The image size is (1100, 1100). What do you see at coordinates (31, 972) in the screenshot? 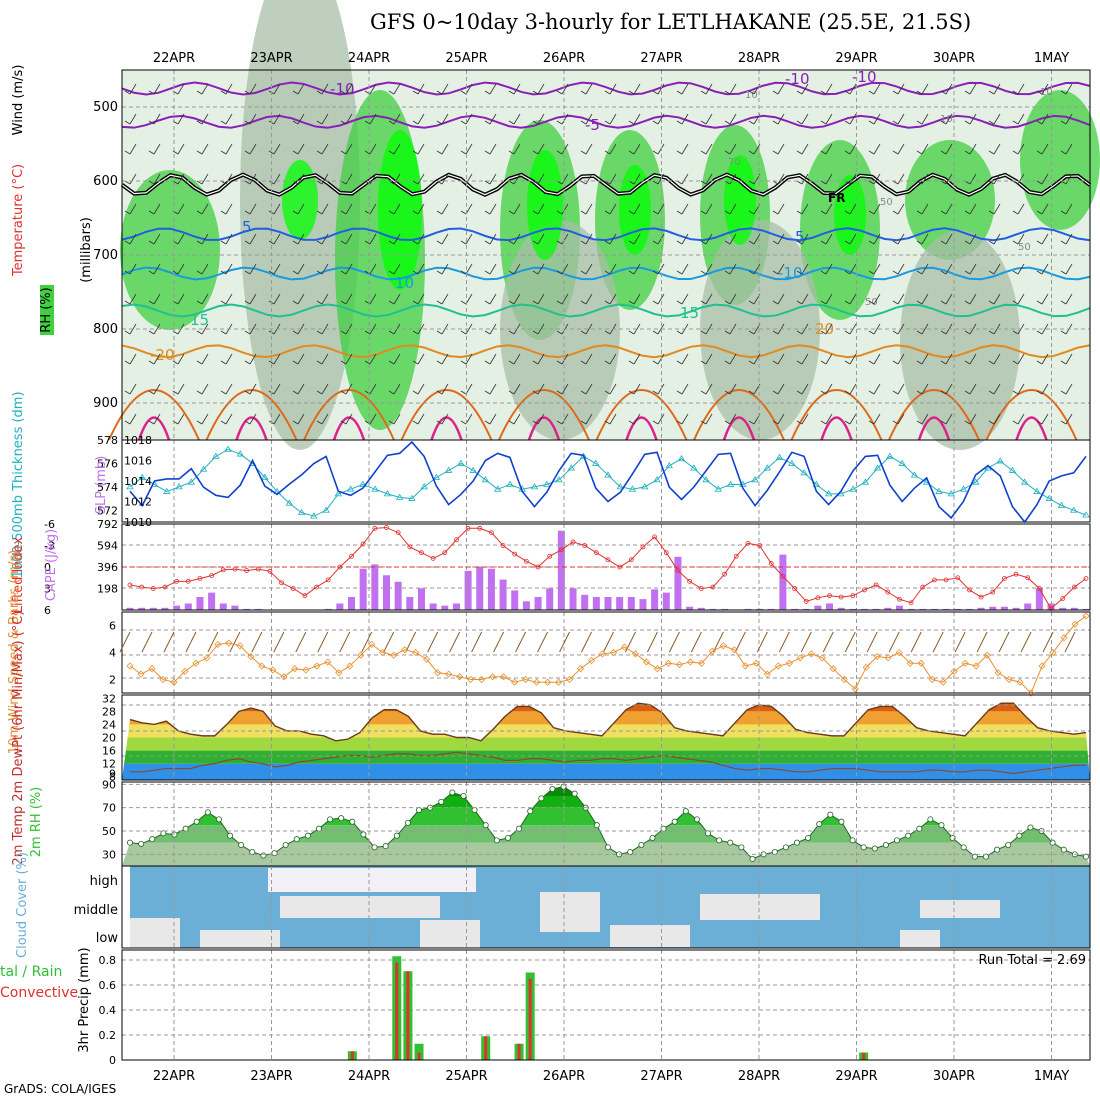
I see `legend-total: tal / Rain` at bounding box center [31, 972].